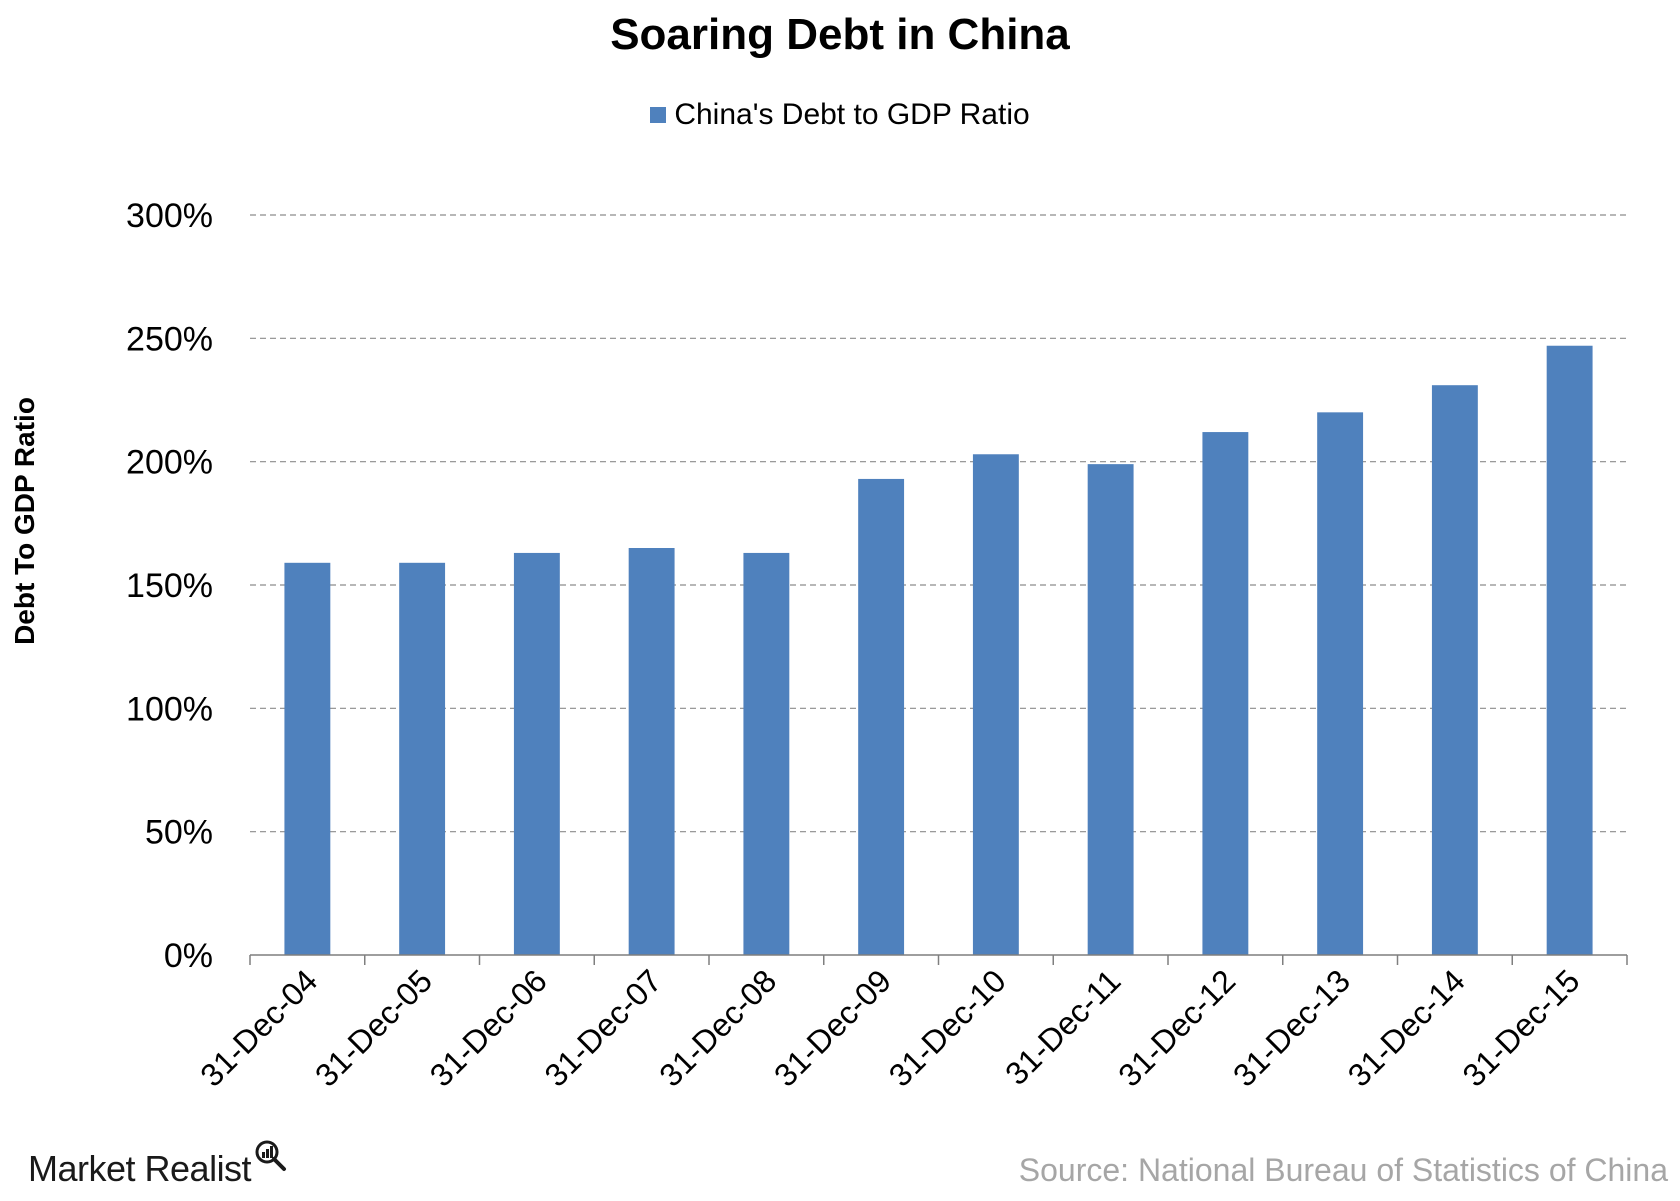 The image size is (1680, 1201). What do you see at coordinates (840, 34) in the screenshot?
I see `chart-title: Soaring Debt in China` at bounding box center [840, 34].